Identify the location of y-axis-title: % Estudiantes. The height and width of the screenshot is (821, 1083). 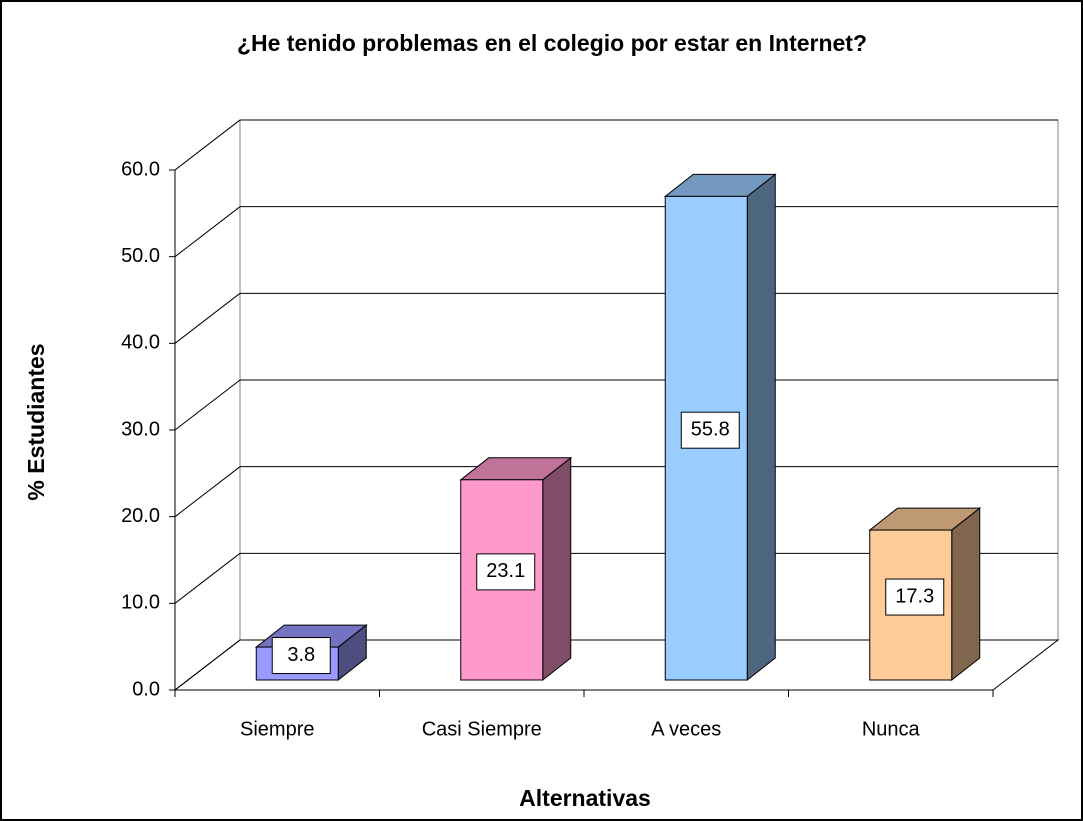
(36, 421).